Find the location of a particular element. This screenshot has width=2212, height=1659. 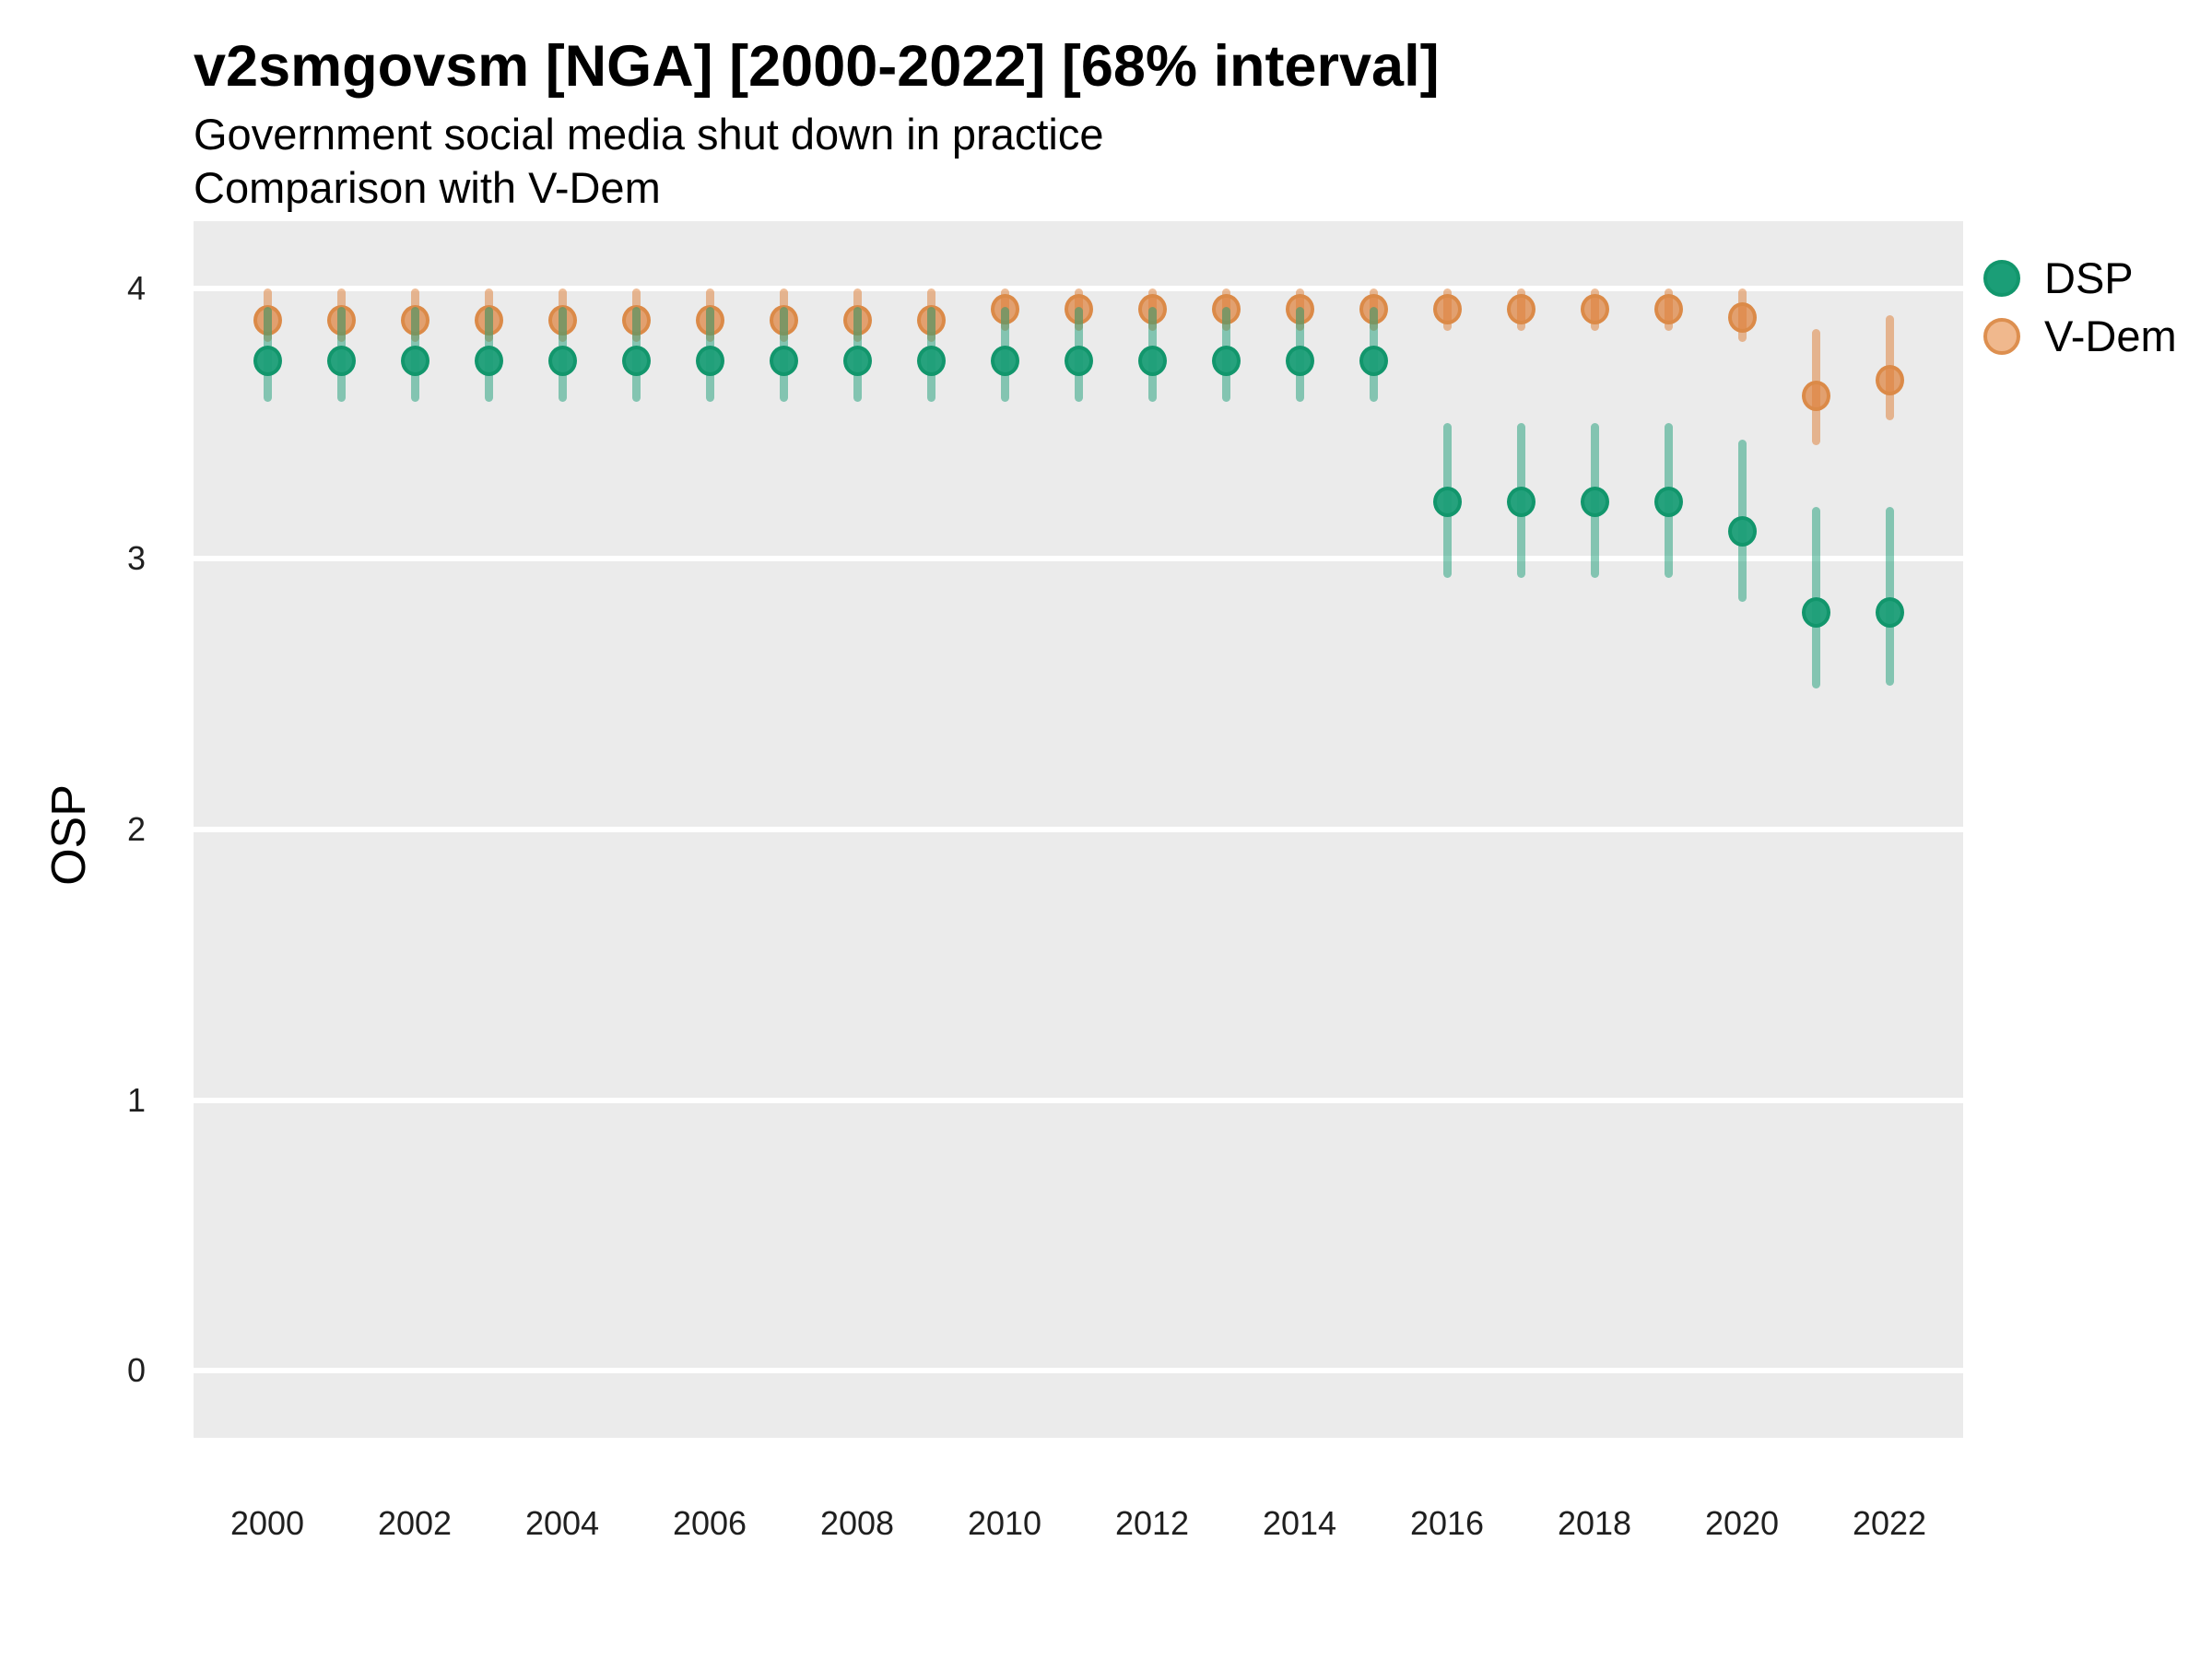

y-tick-label: 0 is located at coordinates (136, 1370).